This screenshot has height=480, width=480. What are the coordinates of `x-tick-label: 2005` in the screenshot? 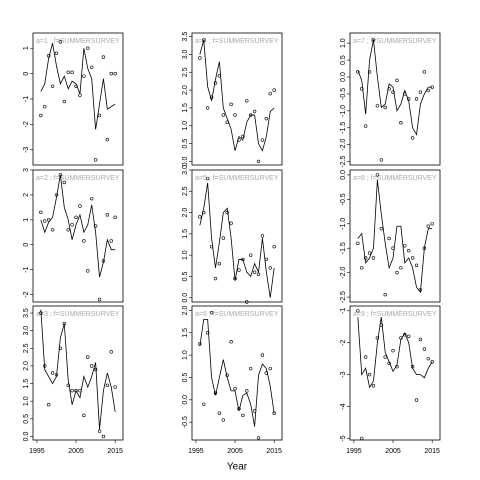 It's located at (393, 451).